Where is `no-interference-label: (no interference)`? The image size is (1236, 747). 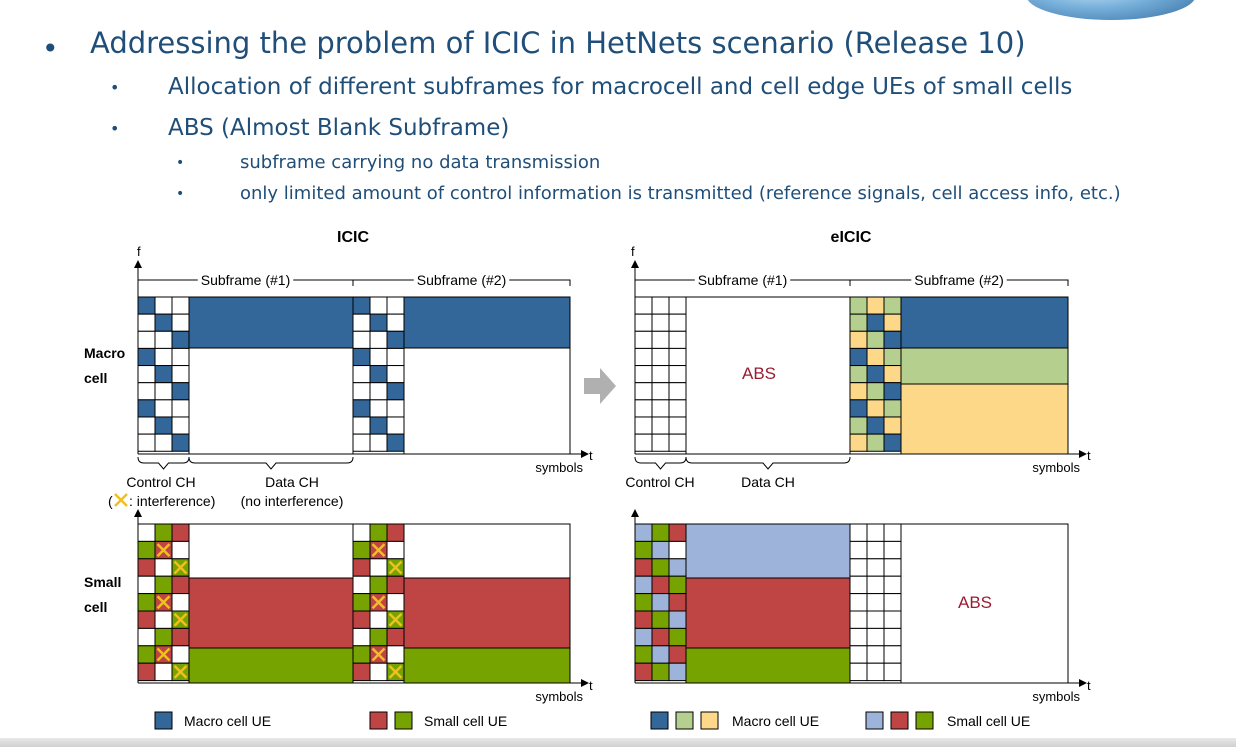
no-interference-label: (no interference) is located at coordinates (292, 501).